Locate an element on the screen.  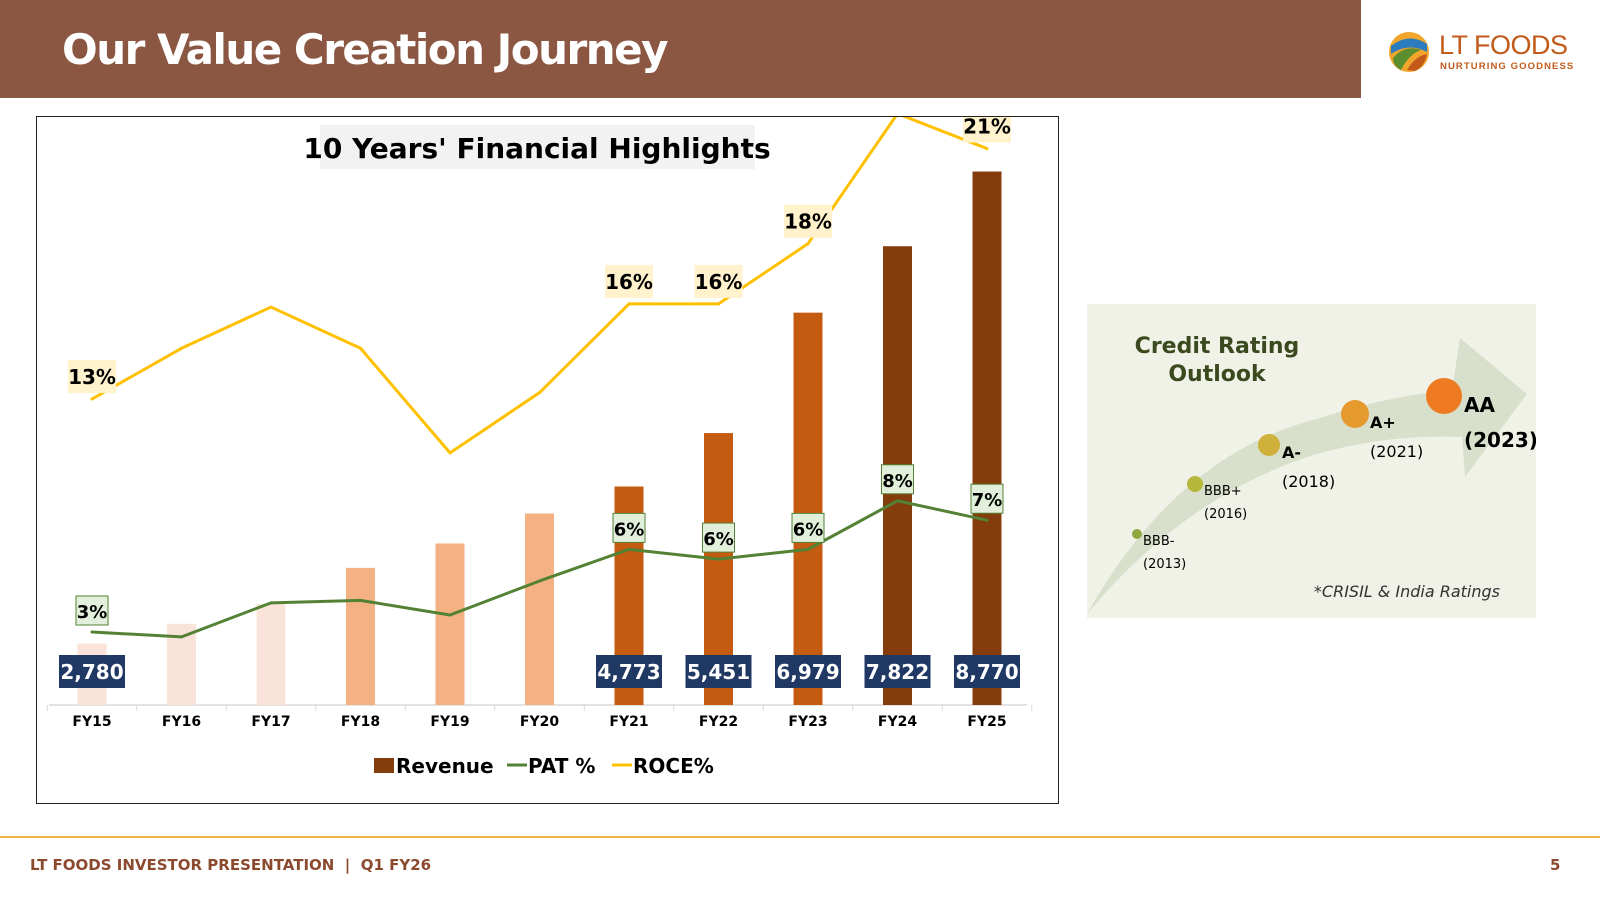
chart-title: 10 Years' Financial Highlights is located at coordinates (536, 148).